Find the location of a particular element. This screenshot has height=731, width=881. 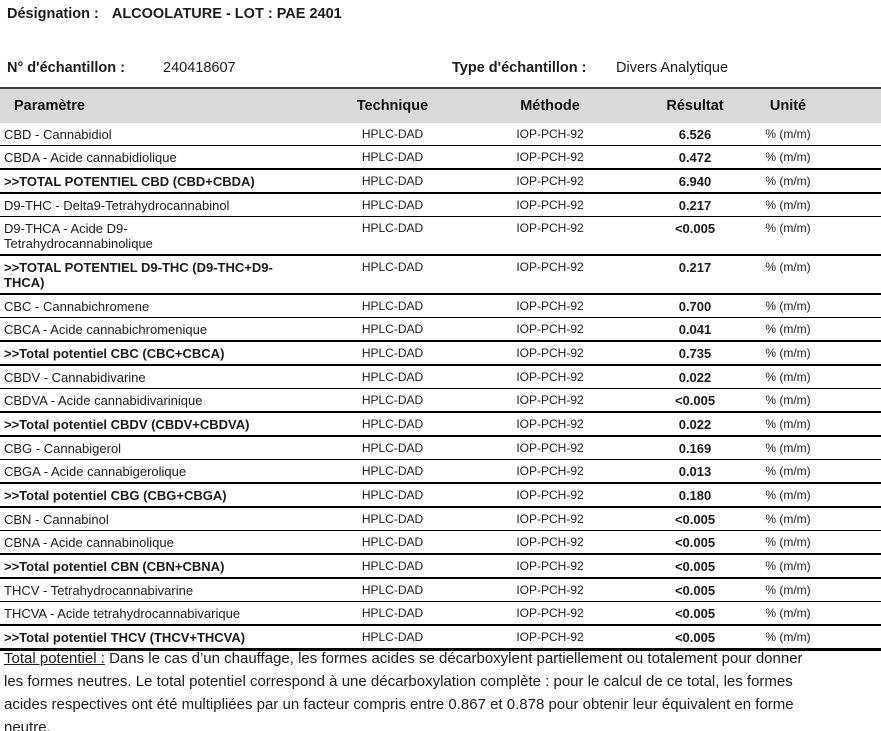

result-cell: 0.169 is located at coordinates (695, 448).